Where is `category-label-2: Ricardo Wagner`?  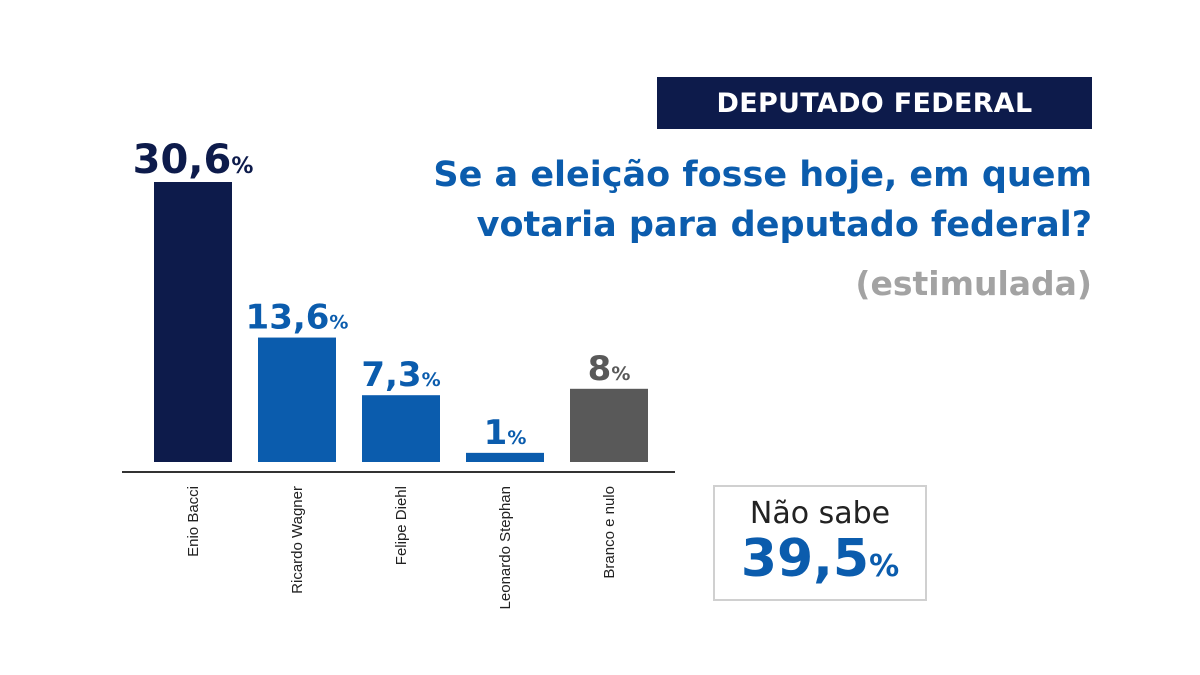
category-label-2: Ricardo Wagner is located at coordinates (297, 540).